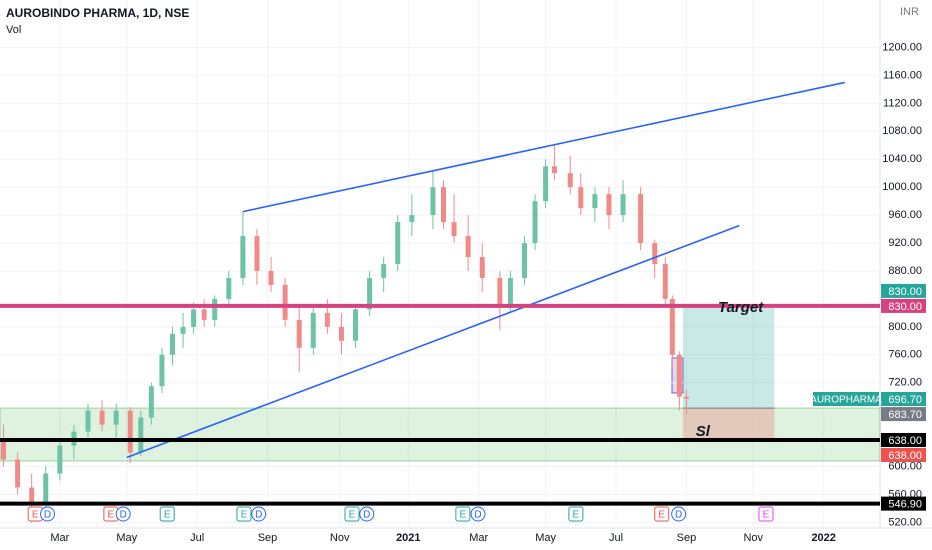 This screenshot has width=932, height=550. I want to click on subtitle: Vol, so click(13, 30).